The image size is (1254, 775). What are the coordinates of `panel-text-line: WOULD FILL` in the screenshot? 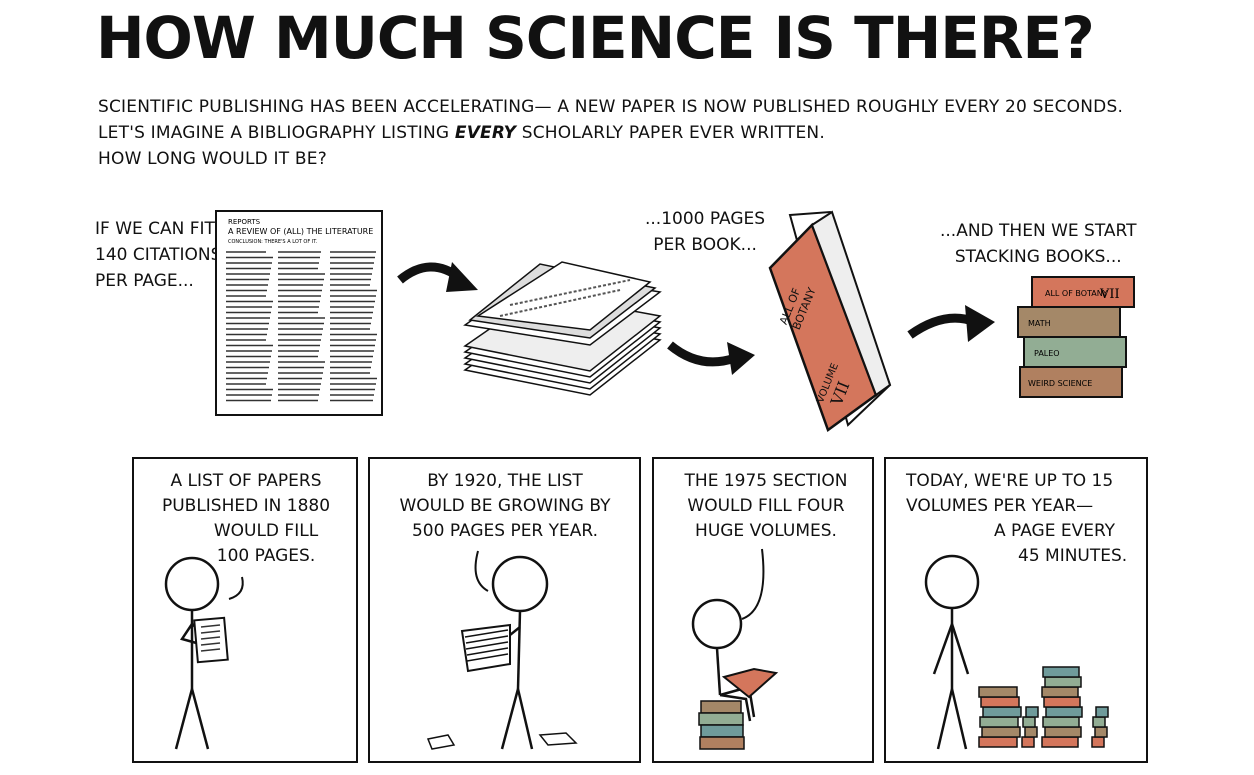 It's located at (266, 531).